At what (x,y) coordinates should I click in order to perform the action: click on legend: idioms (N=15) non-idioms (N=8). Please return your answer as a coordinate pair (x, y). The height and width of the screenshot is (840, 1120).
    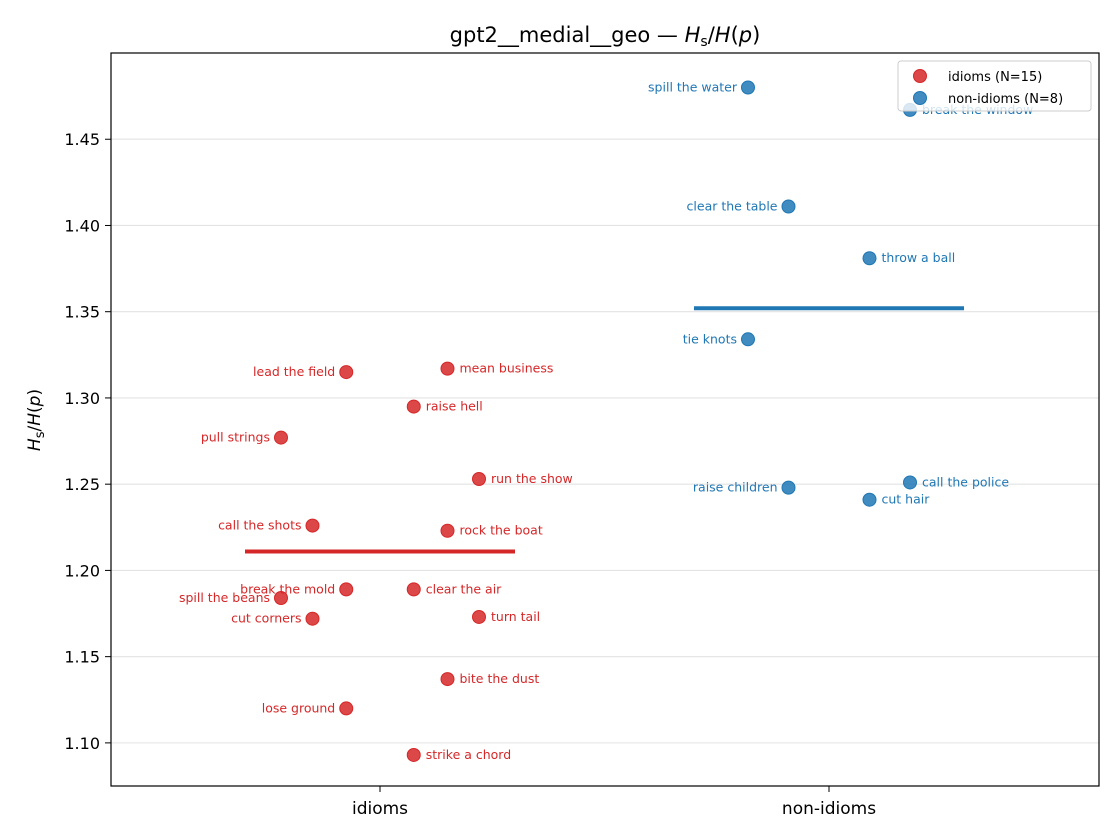
    Looking at the image, I should click on (994, 86).